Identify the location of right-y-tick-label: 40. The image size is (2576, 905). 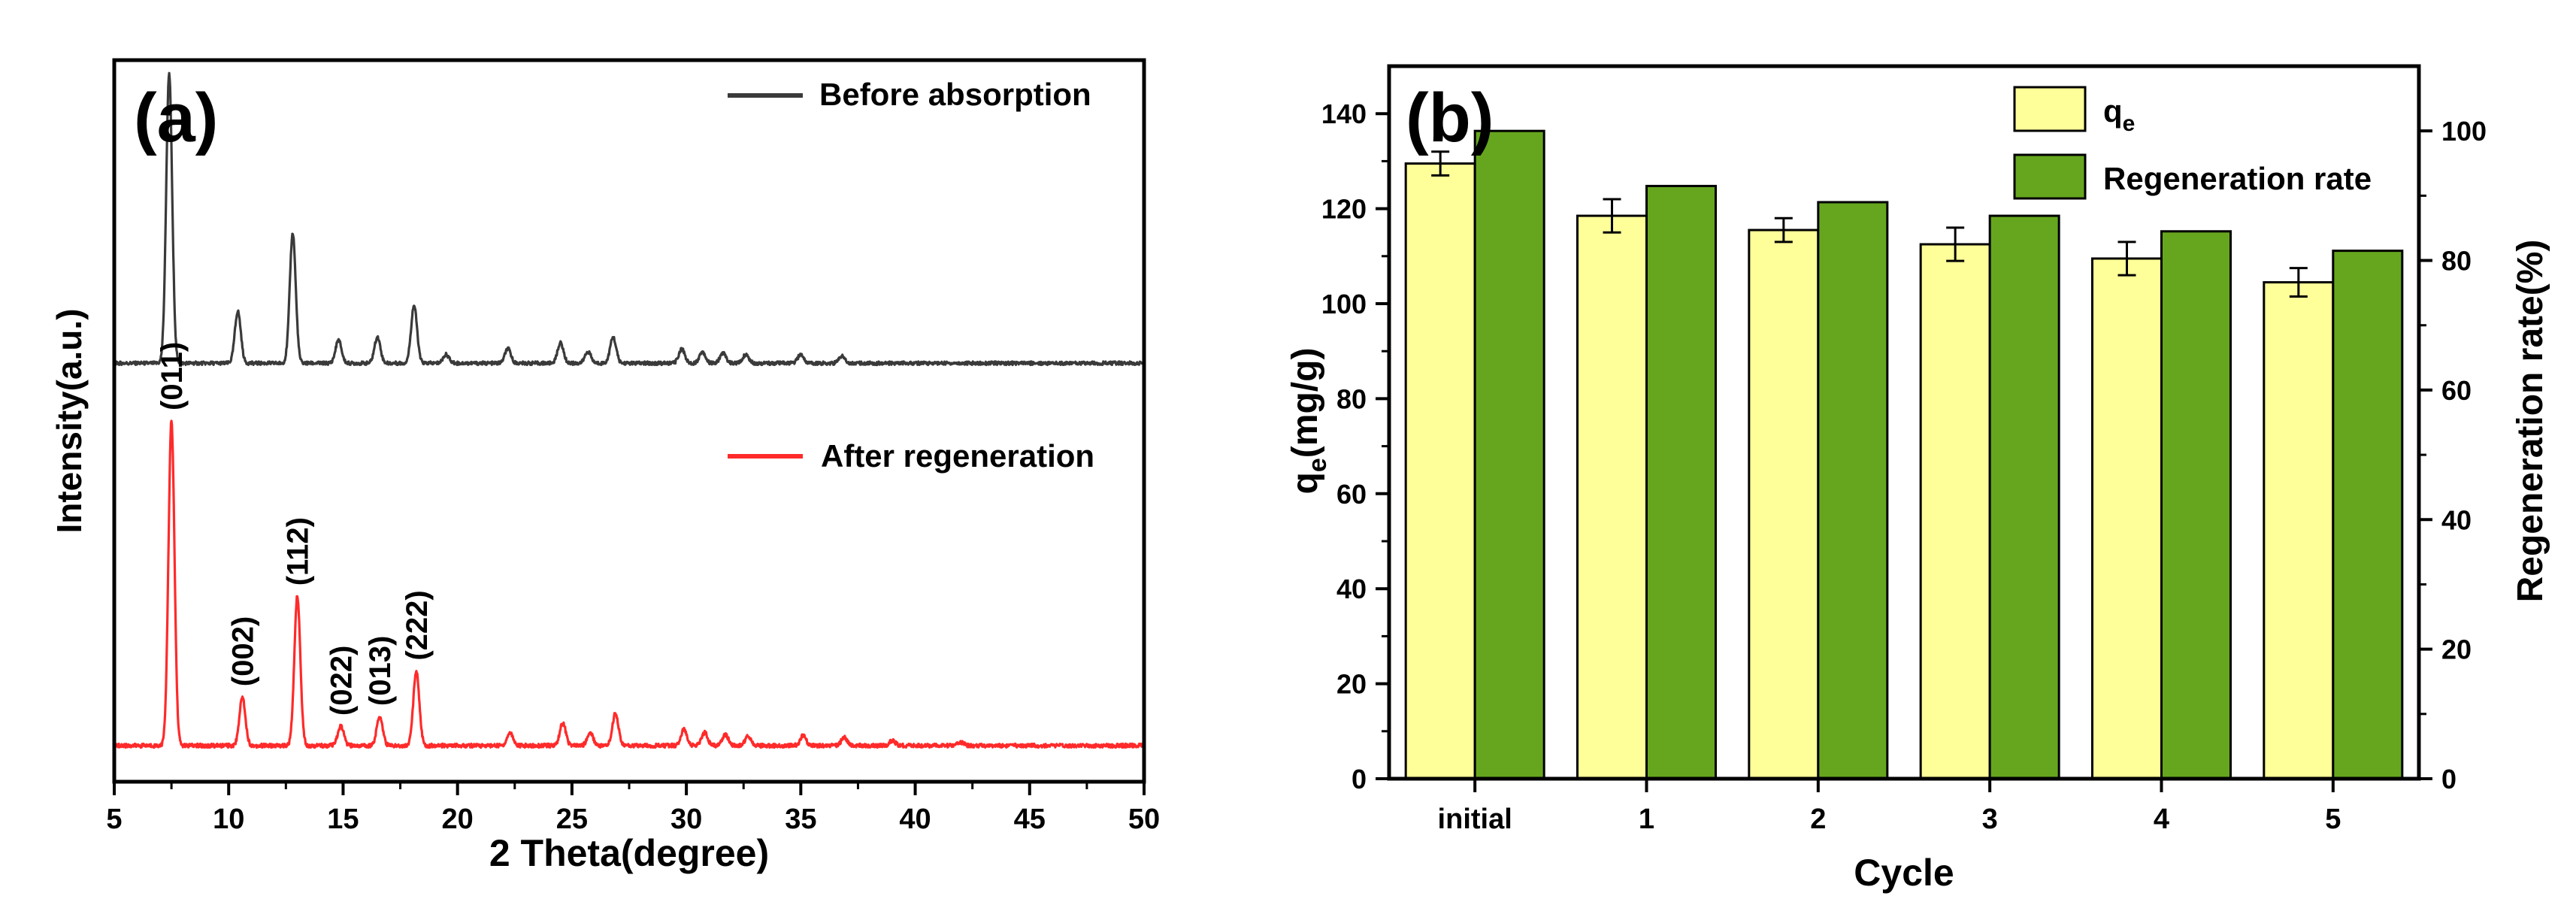
(2456, 519).